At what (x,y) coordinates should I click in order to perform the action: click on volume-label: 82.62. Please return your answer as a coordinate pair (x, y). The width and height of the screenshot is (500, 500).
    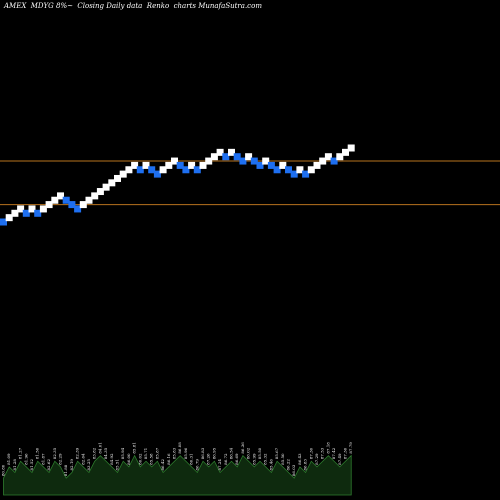
    Looking at the image, I should click on (48, 465).